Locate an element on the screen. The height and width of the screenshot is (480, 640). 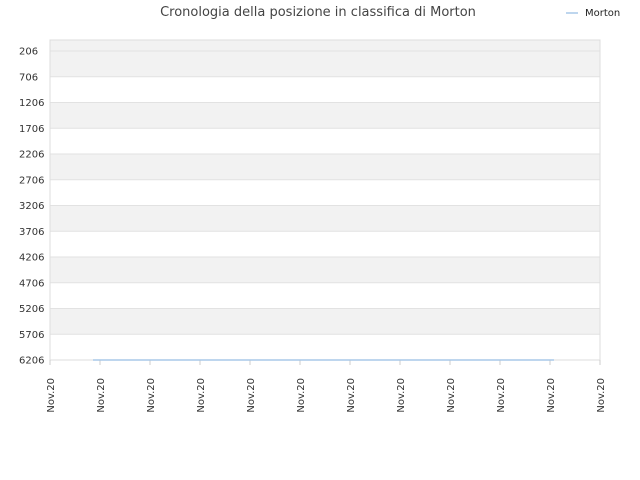
y-tick-label: 5706 is located at coordinates (31, 335).